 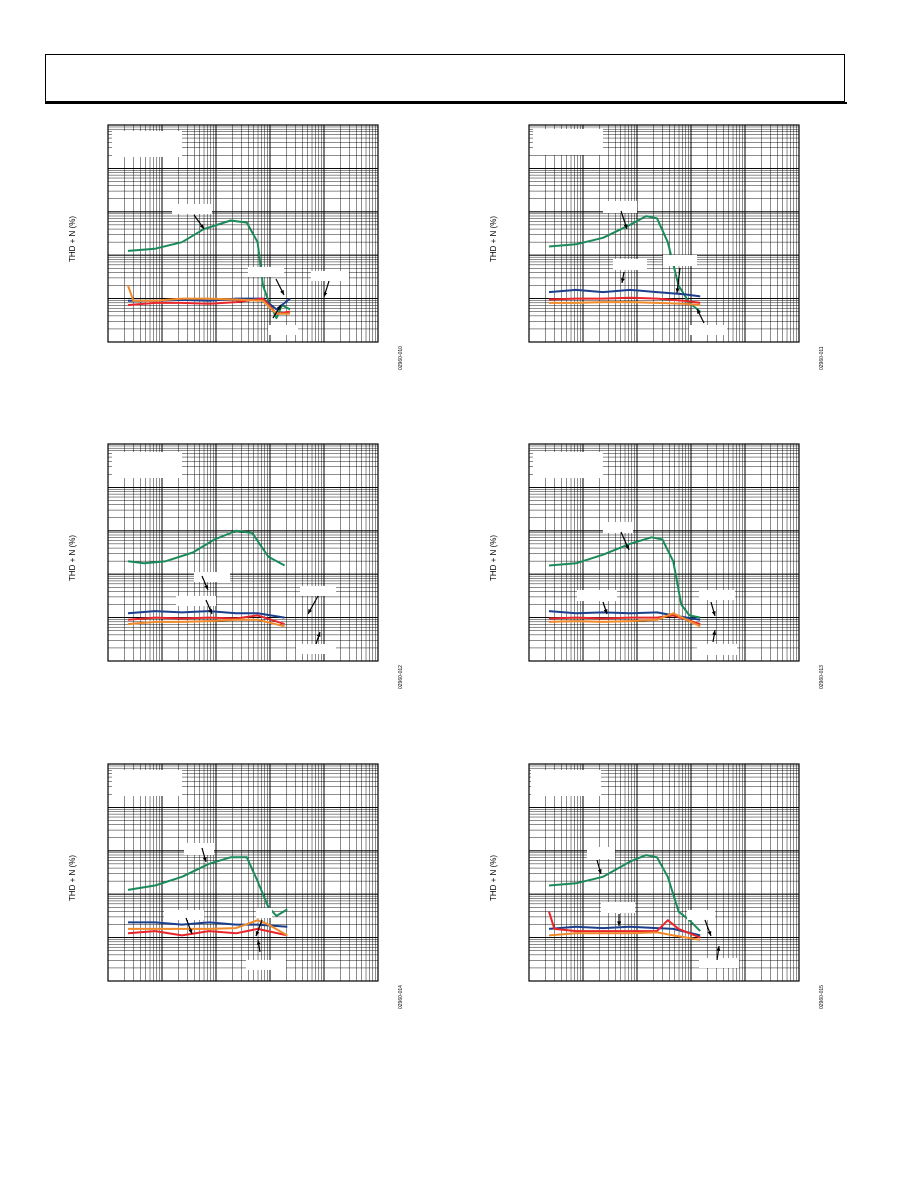 What do you see at coordinates (446, 103) in the screenshot?
I see `header-rule` at bounding box center [446, 103].